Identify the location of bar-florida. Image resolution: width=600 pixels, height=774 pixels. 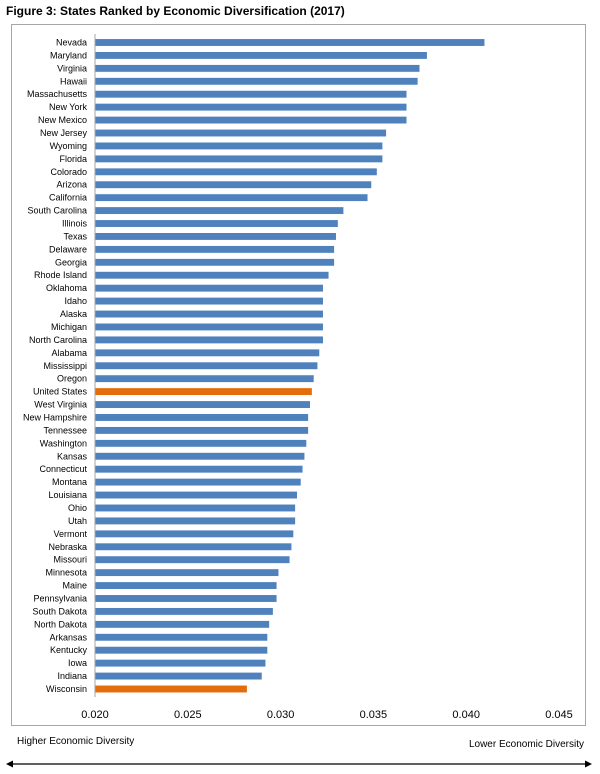
(238, 158).